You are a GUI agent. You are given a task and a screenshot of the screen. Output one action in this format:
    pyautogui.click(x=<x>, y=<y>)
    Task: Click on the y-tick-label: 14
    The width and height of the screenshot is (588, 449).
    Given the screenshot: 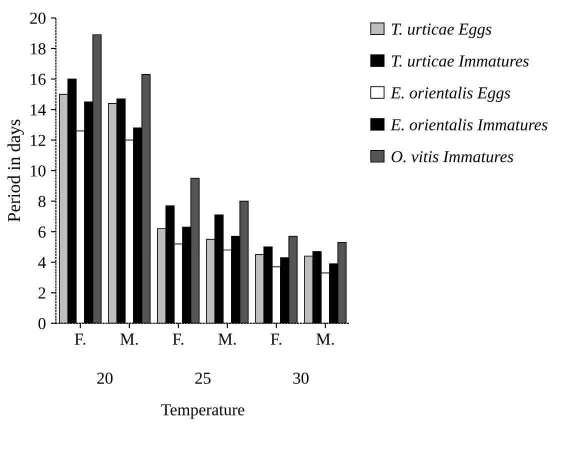 What is the action you would take?
    pyautogui.click(x=38, y=110)
    